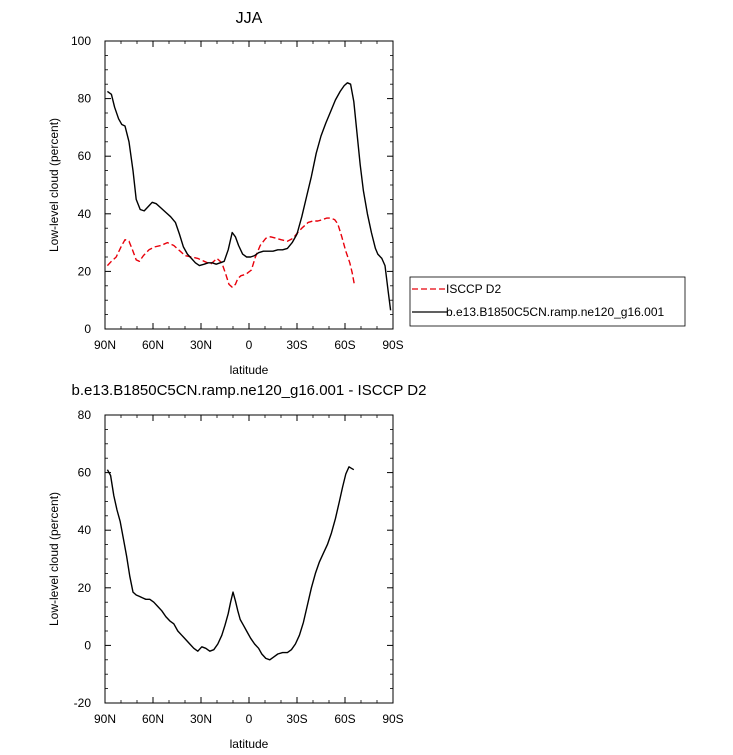 Image resolution: width=733 pixels, height=755 pixels. What do you see at coordinates (85, 530) in the screenshot?
I see `bottom-y-tick-label: 40` at bounding box center [85, 530].